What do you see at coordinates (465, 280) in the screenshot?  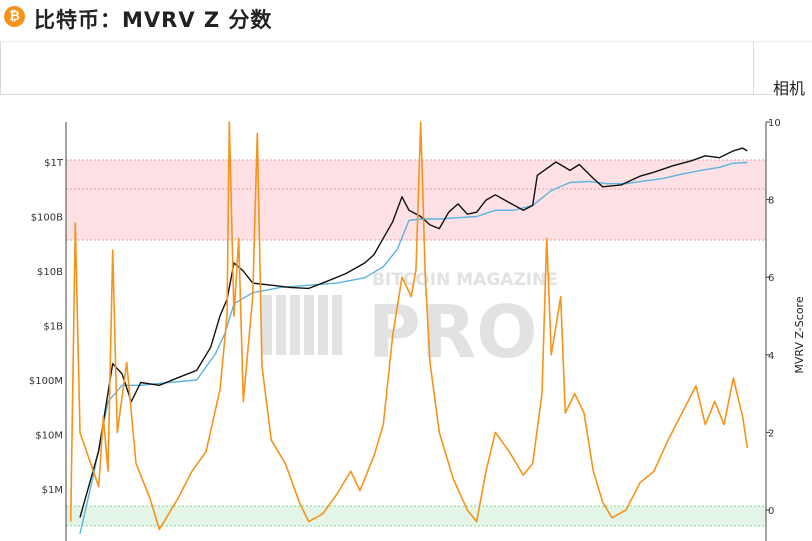 I see `watermark-line1: BITCOIN MAGAZINE` at bounding box center [465, 280].